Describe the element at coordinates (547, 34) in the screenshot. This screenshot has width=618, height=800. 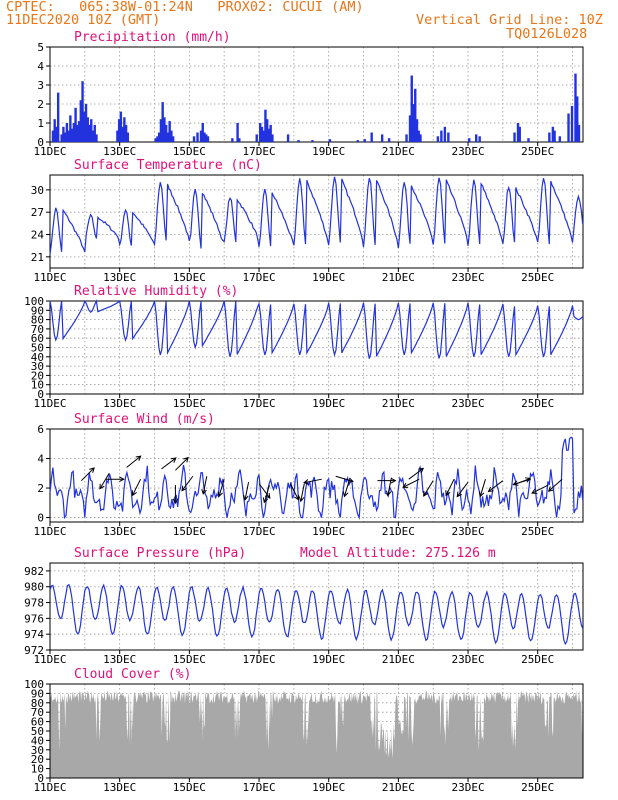
I see `run-id-label: TQ0126L028` at that location.